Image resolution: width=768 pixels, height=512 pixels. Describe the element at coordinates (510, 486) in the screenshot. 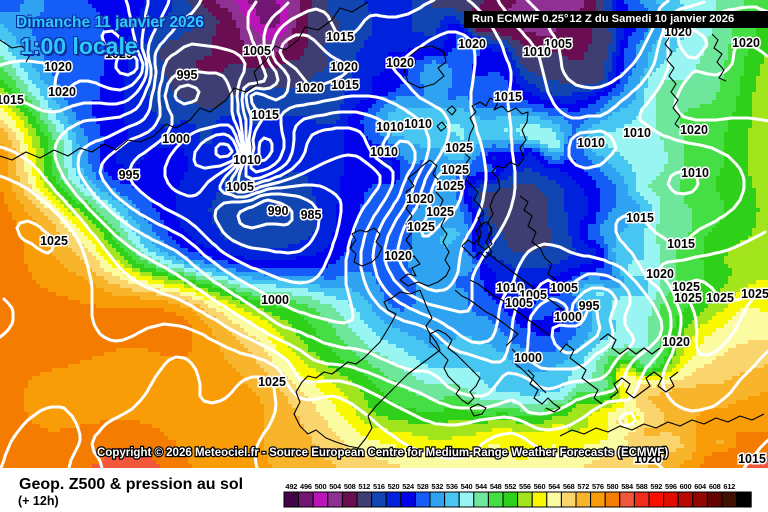

I see `svg-text: 552` at that location.